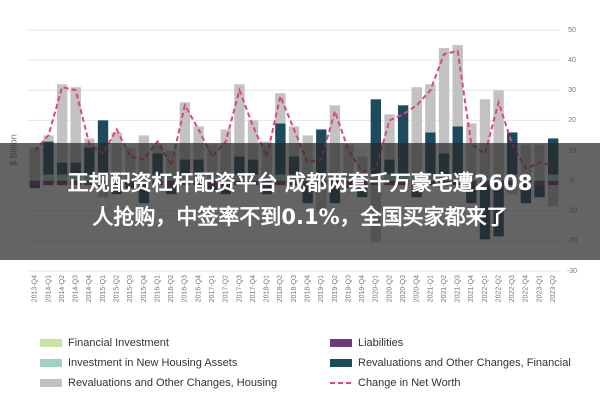 The height and width of the screenshot is (400, 600). What do you see at coordinates (389, 288) in the screenshot?
I see `x-tick-label: 2020-Q2` at bounding box center [389, 288].